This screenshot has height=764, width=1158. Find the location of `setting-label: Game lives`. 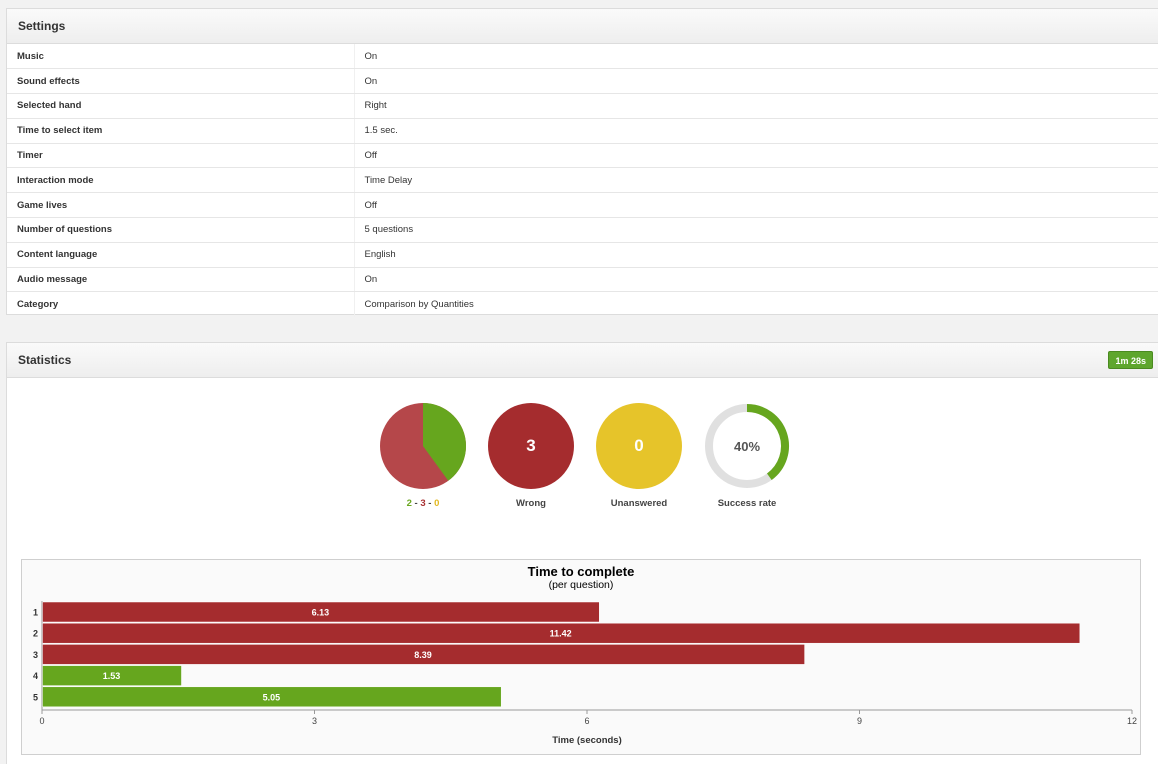

setting-label: Game lives is located at coordinates (180, 205).